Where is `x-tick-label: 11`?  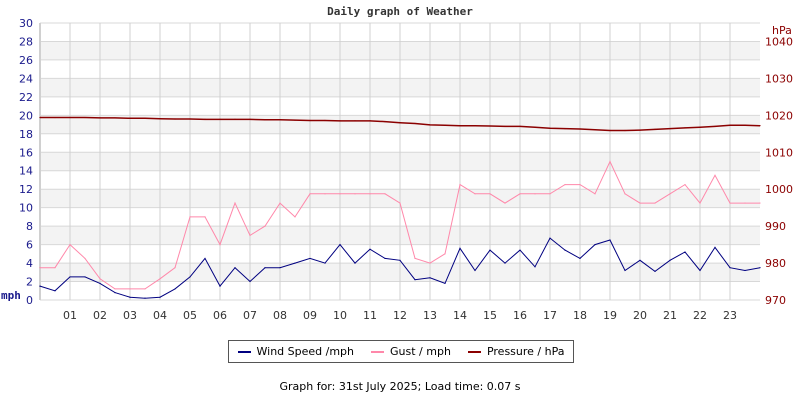
x-tick-label: 11 is located at coordinates (370, 315).